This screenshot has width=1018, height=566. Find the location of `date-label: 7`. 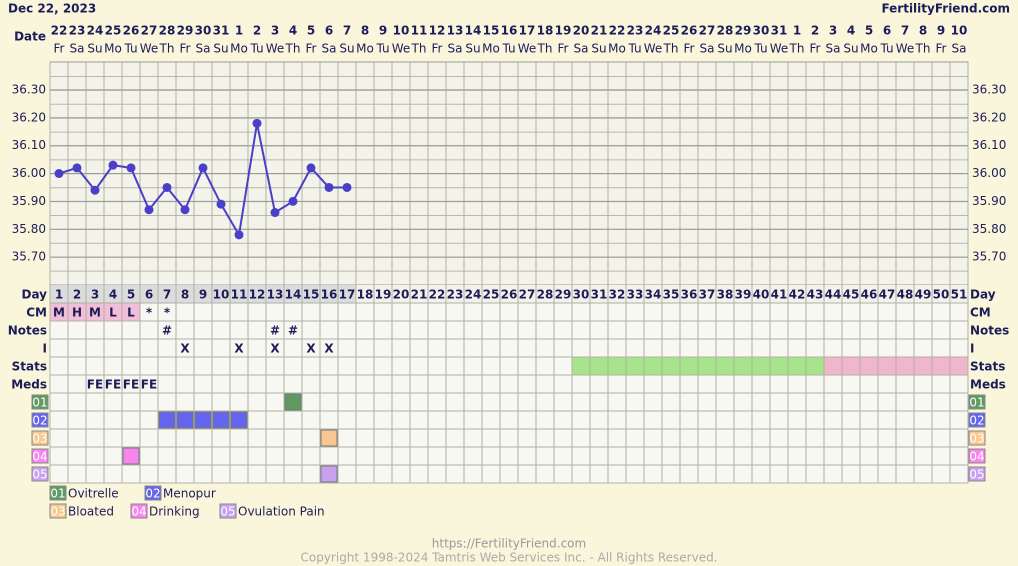

date-label: 7 is located at coordinates (347, 31).